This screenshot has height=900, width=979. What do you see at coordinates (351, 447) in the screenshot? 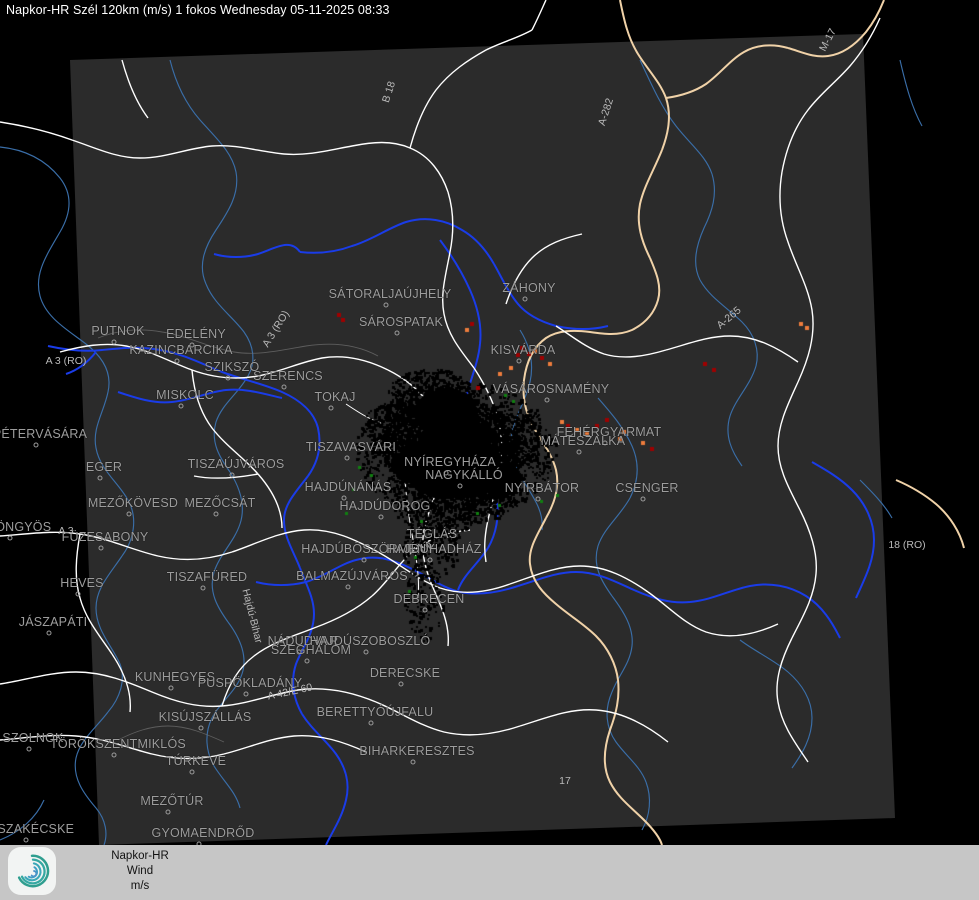
I see `place-label: TISZAVASVÁRI` at bounding box center [351, 447].